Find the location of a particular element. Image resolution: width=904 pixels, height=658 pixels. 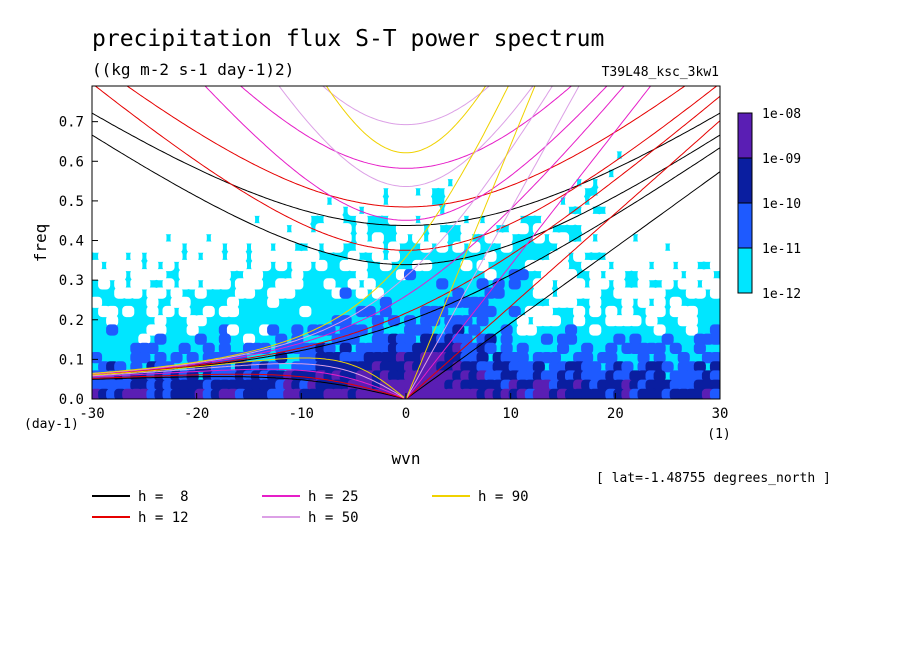

x-tick-label: 0 is located at coordinates (406, 414).